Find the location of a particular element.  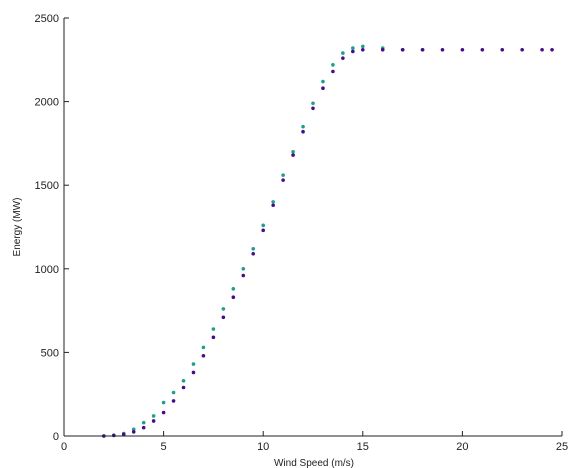

x-tick-label: 15 is located at coordinates (363, 447).